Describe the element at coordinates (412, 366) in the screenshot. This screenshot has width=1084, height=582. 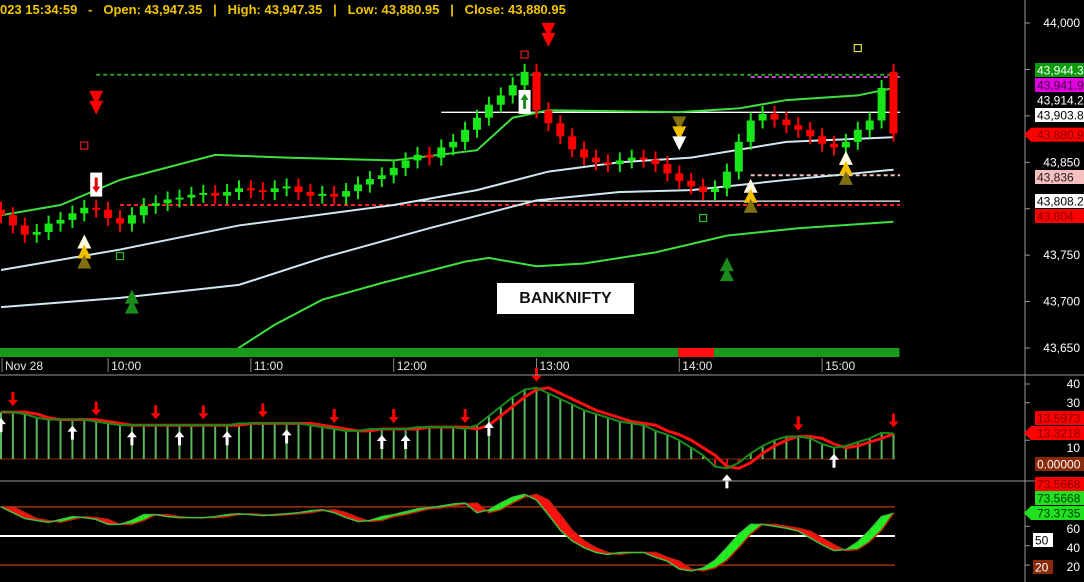
I see `time-tick-label: 12:00` at that location.